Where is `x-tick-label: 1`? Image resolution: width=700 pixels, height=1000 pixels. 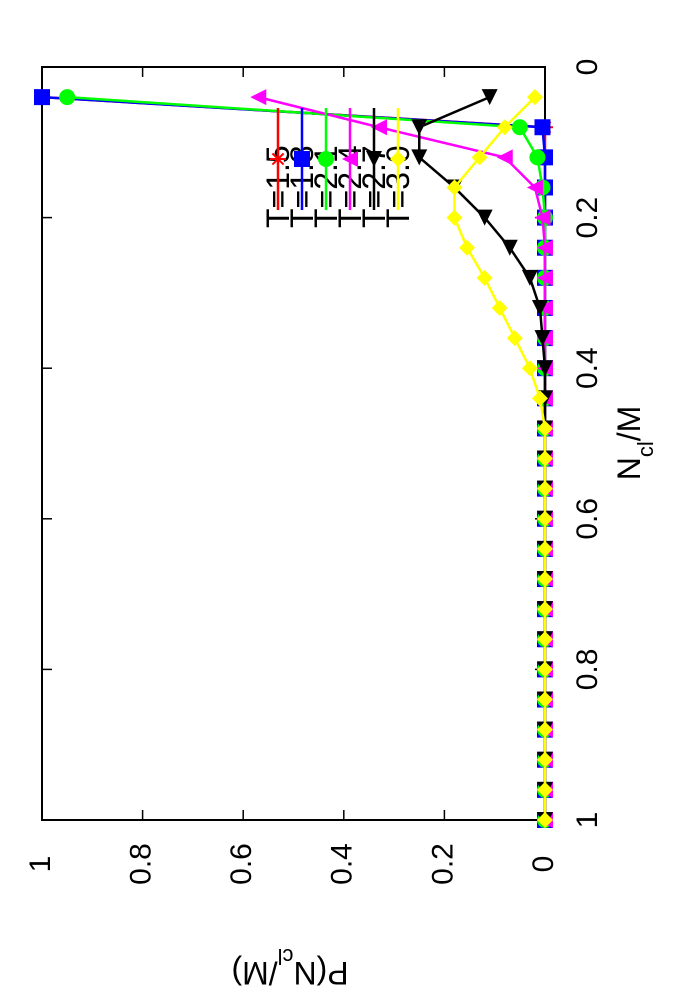
x-tick-label: 1 is located at coordinates (587, 820).